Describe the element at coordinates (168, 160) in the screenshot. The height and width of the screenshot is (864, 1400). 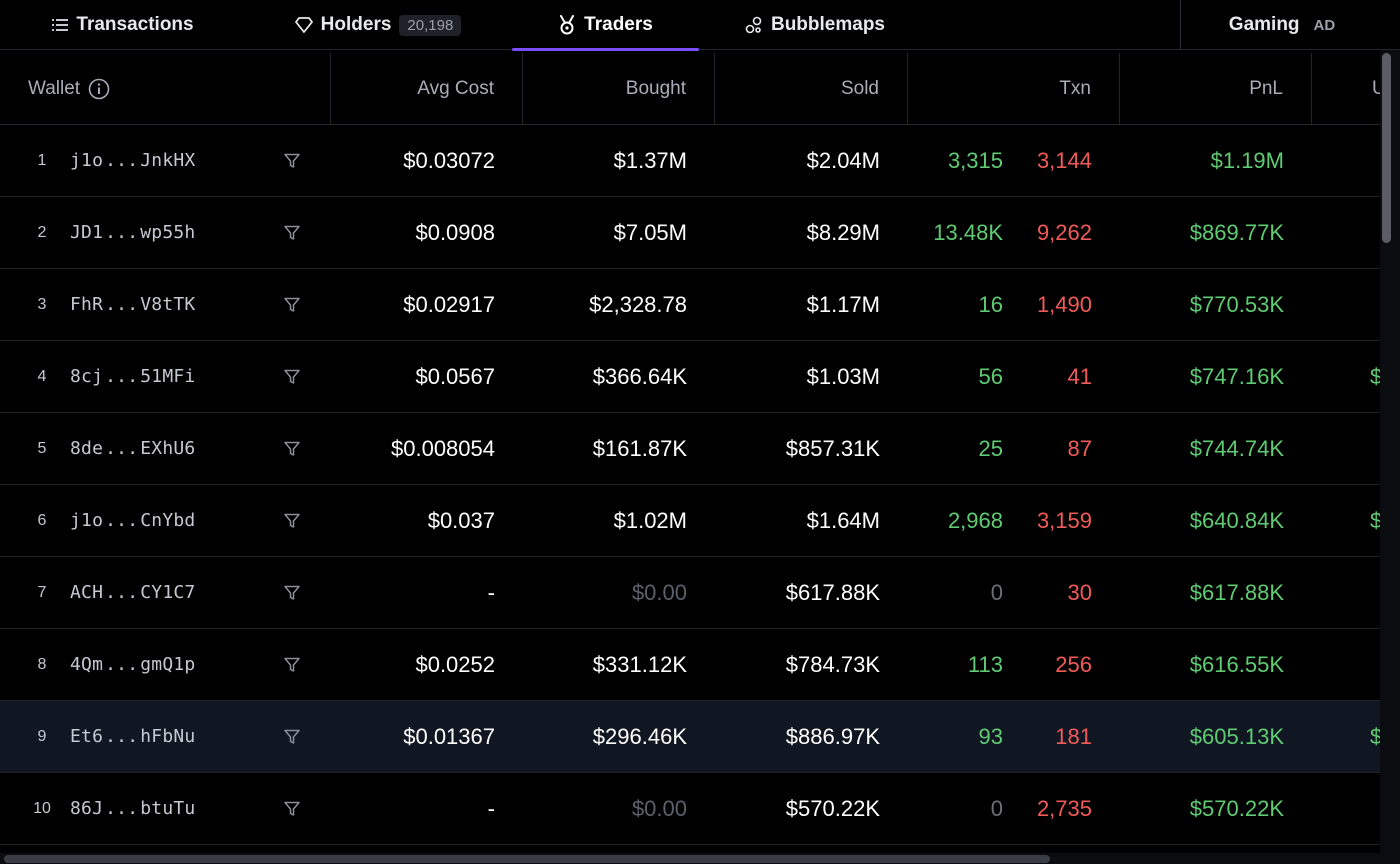
I see `wallet-suffix: JnkHX` at that location.